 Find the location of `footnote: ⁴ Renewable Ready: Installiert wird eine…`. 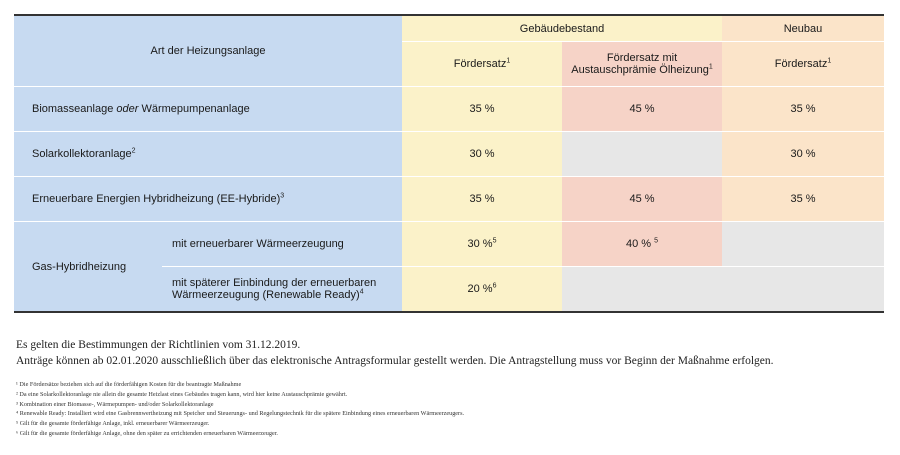

footnote: ⁴ Renewable Ready: Installiert wird eine… is located at coordinates (240, 414).